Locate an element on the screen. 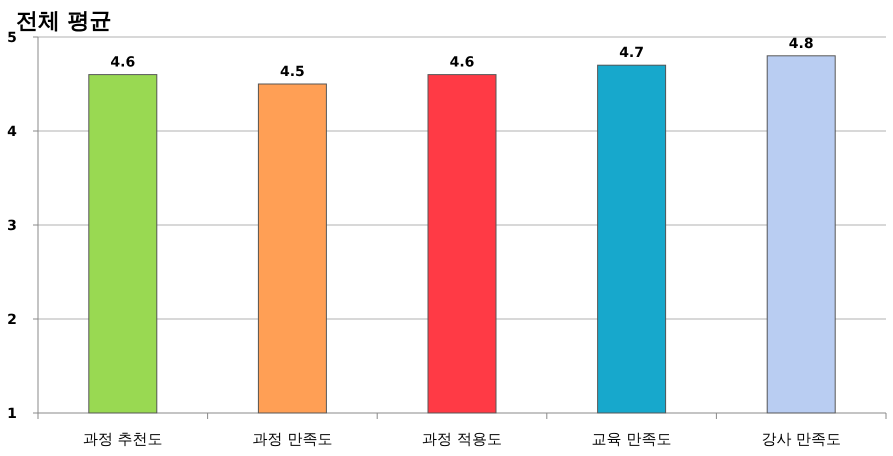 The width and height of the screenshot is (893, 456). x-tick-label: 강사 만족도 is located at coordinates (801, 439).